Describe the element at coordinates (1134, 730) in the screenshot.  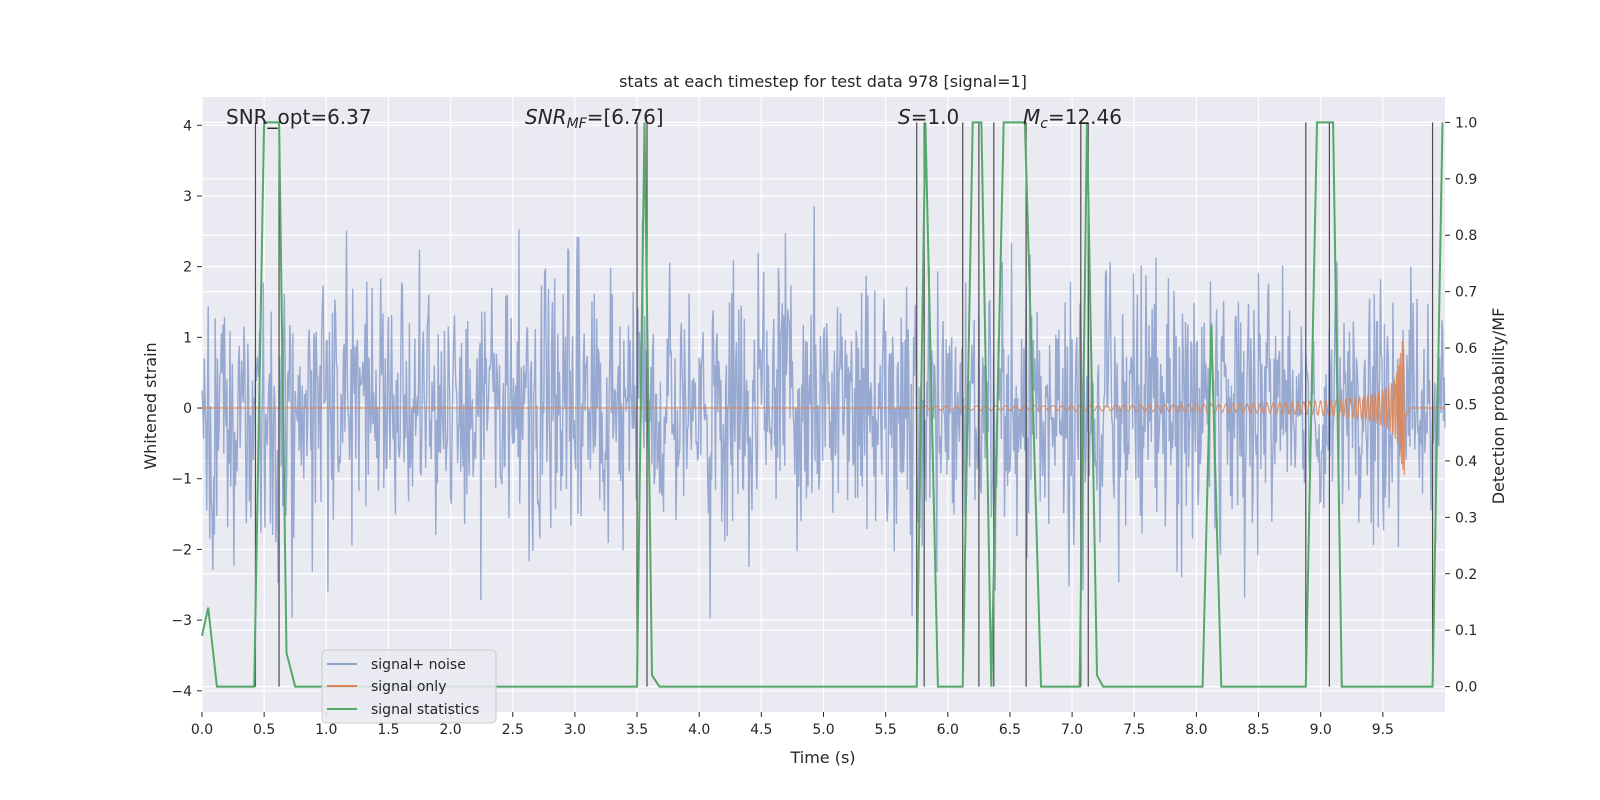
I see `x-tick-label: 7.5` at that location.